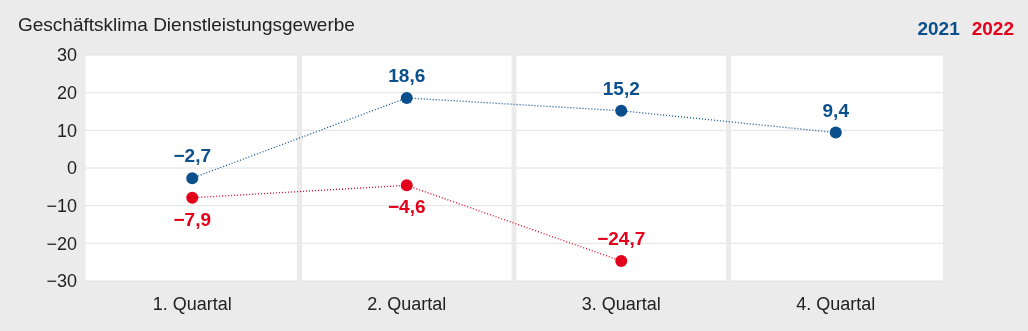  Describe the element at coordinates (406, 207) in the screenshot. I see `data-label: −4,6` at that location.